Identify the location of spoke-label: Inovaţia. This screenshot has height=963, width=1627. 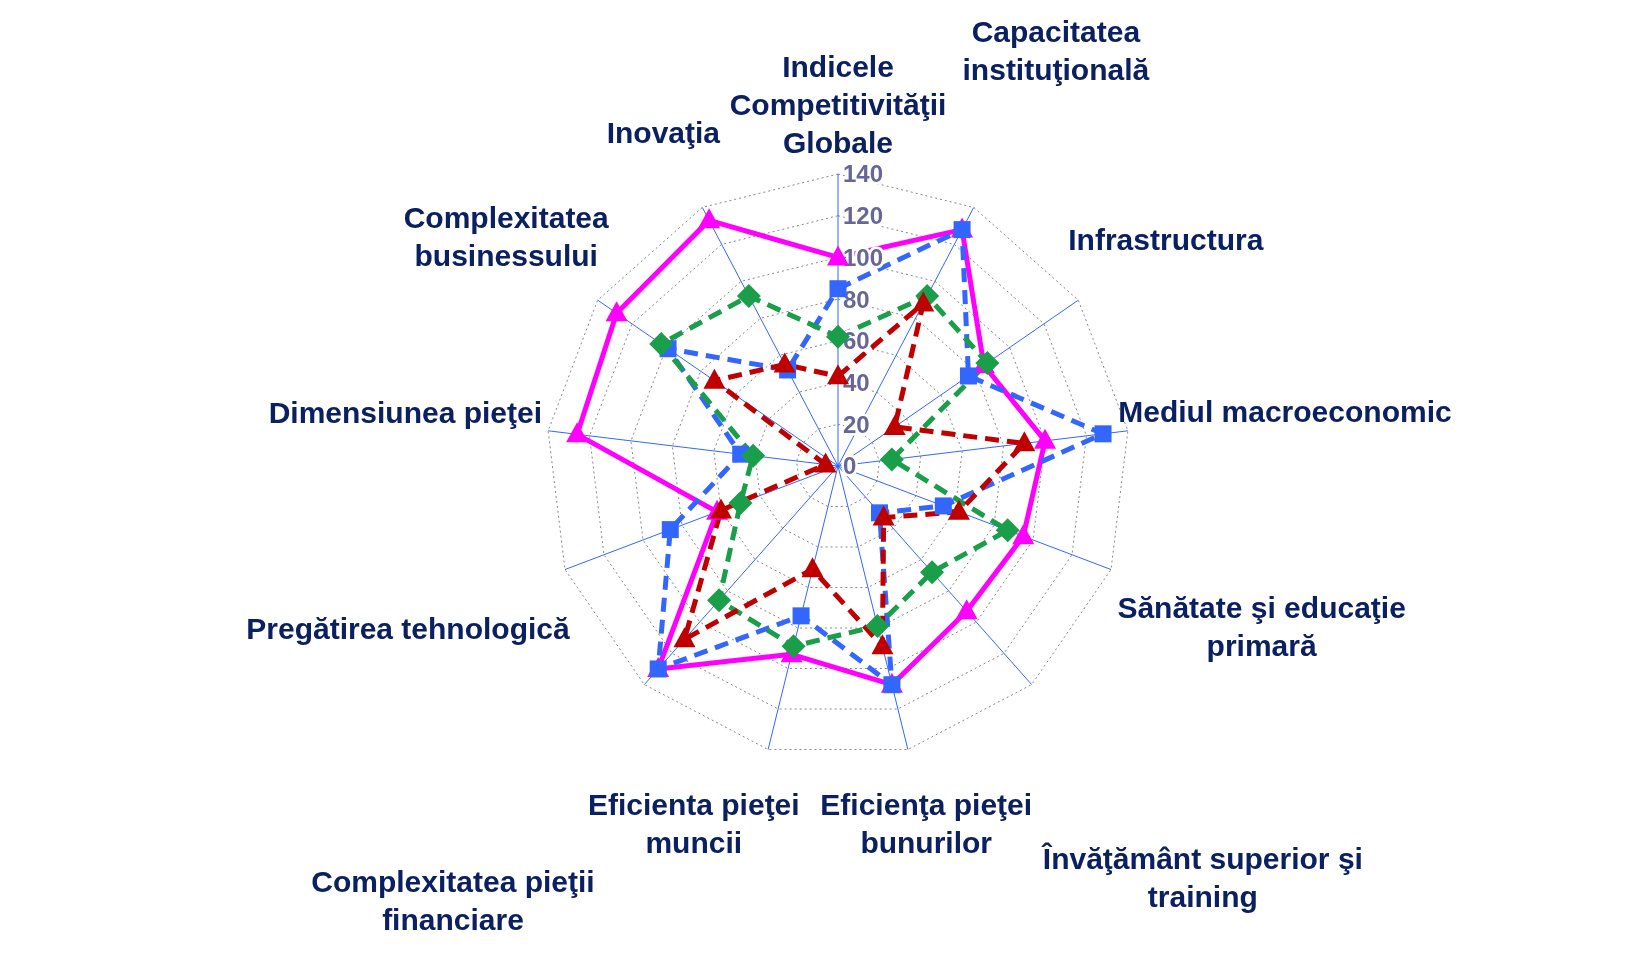
(663, 133).